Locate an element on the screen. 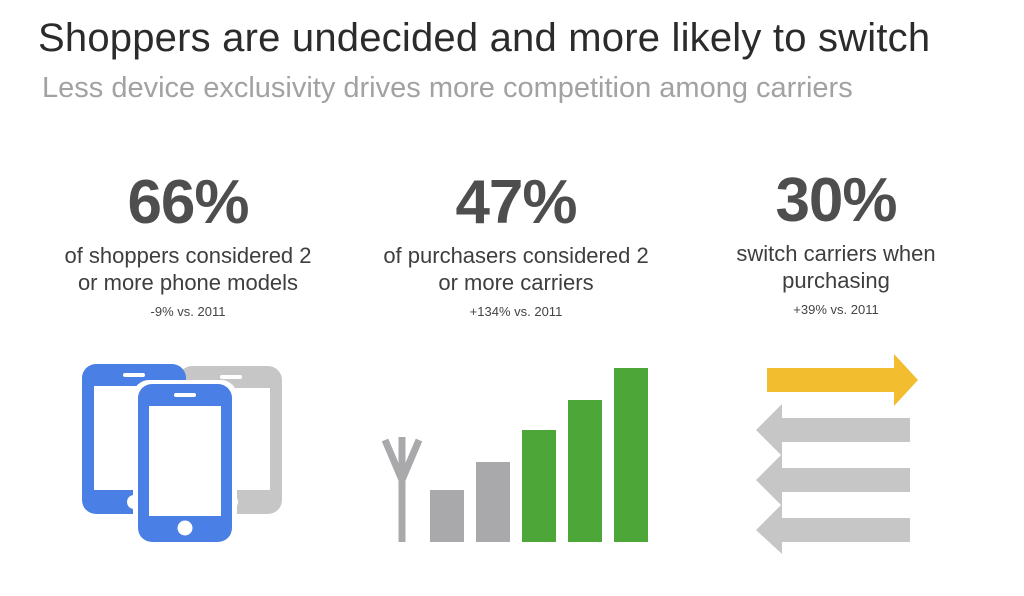 This screenshot has width=1024, height=596. stat-change: -9% vs. 2011 is located at coordinates (188, 311).